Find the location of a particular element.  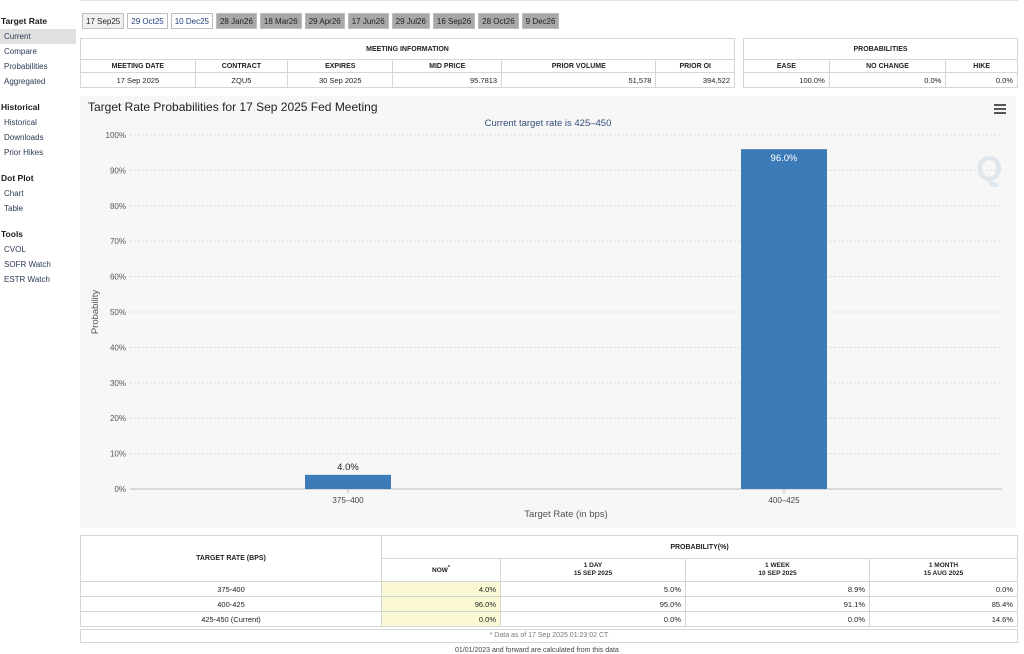

prior-oi-value: 394,522 is located at coordinates (695, 80).